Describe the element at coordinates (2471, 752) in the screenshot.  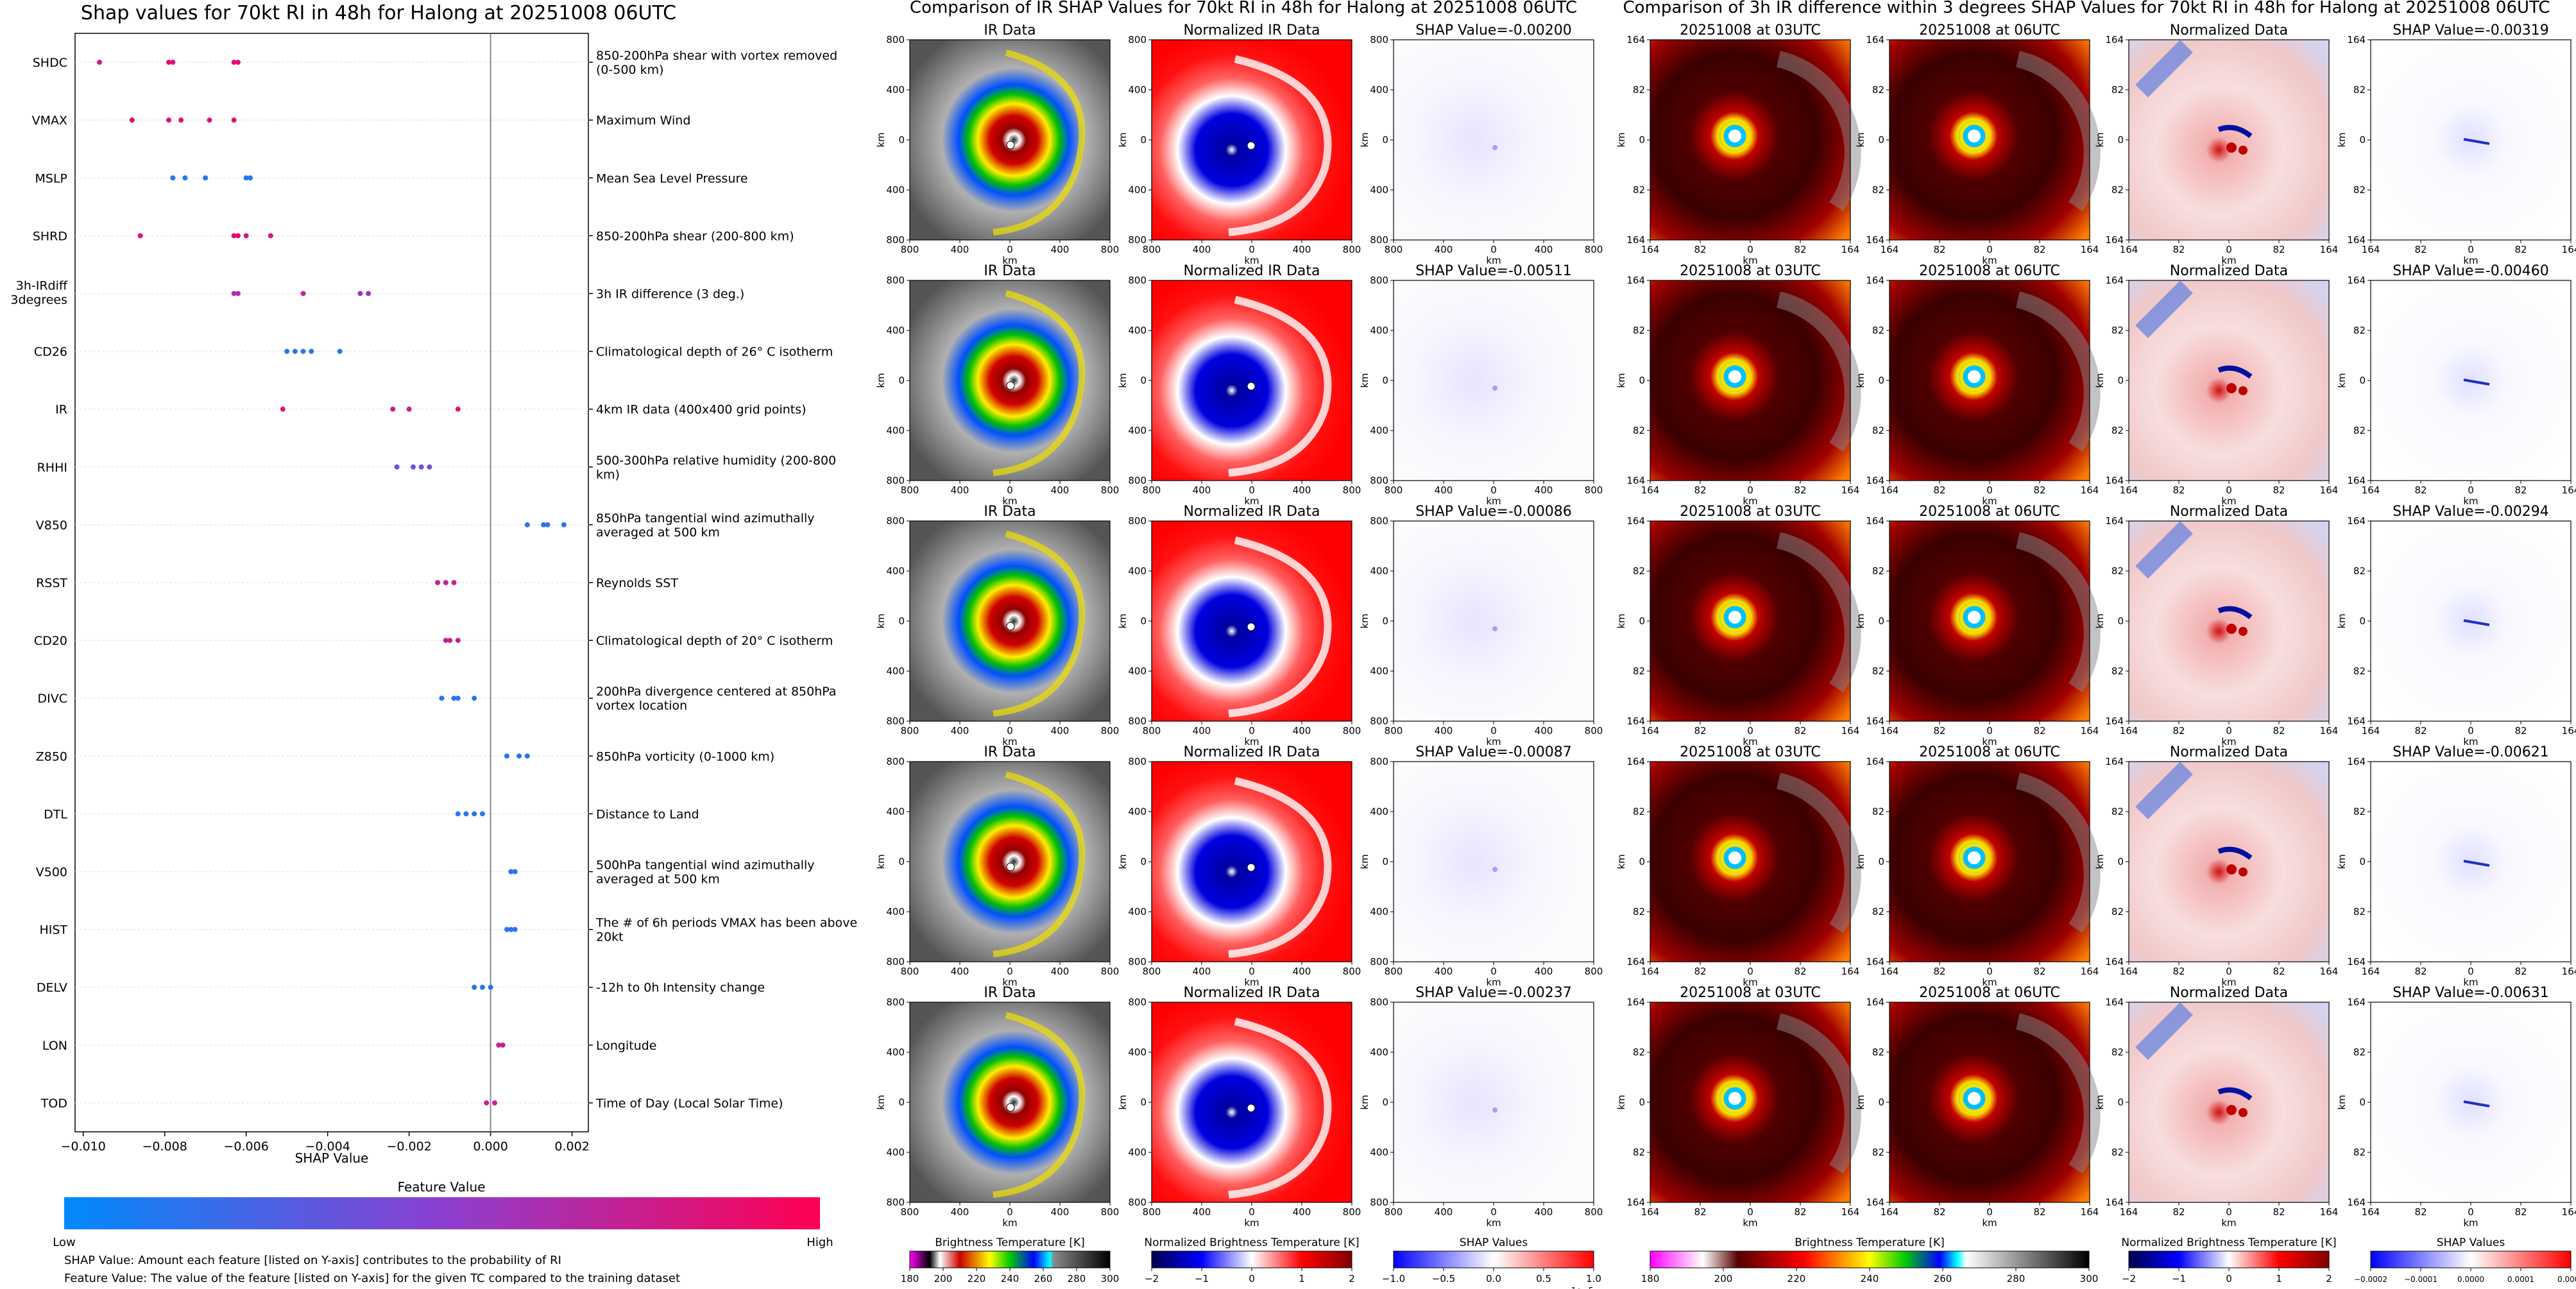
I see `subplot-title: SHAP Value=-0.00621` at that location.